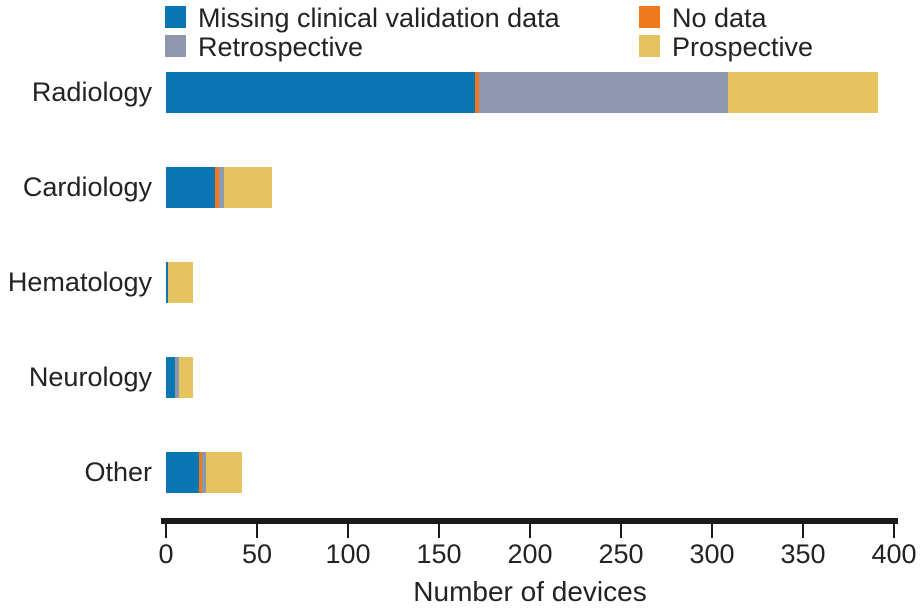  I want to click on category-label-cardiology: Cardiology, so click(87, 187).